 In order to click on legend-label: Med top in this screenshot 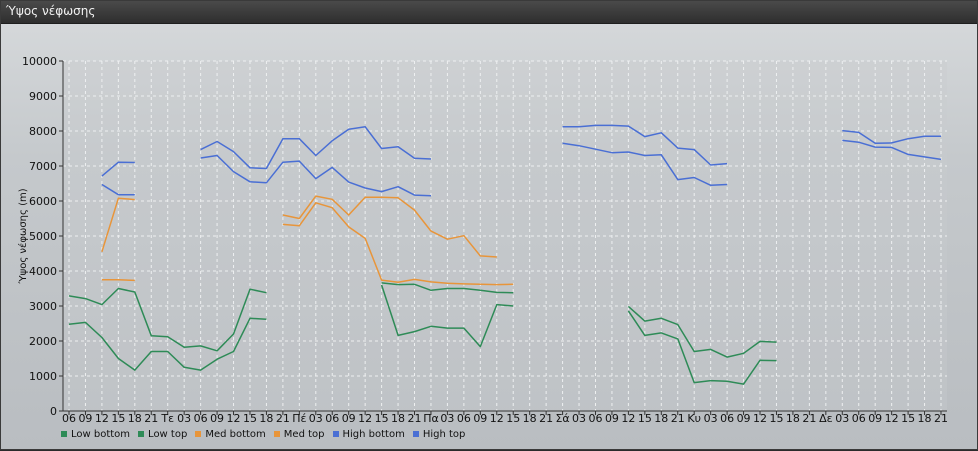, I will do `click(304, 434)`.